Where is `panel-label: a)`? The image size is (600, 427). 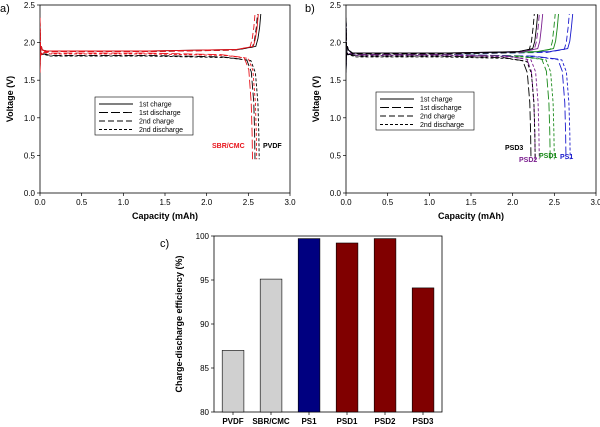
panel-label: a) is located at coordinates (5, 9).